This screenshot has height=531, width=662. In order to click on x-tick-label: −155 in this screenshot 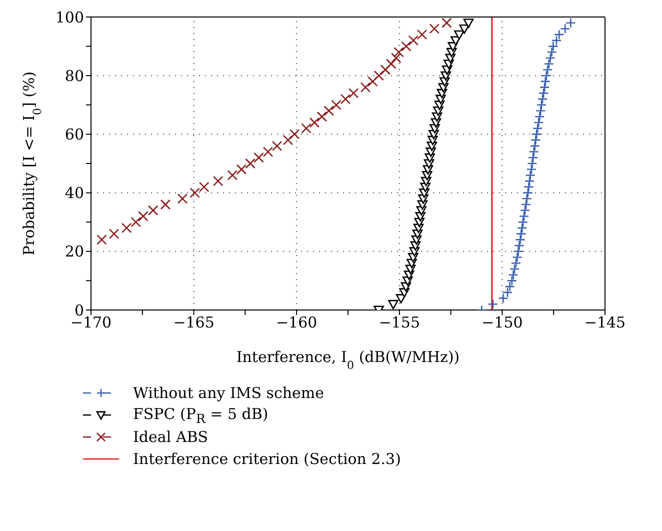, I will do `click(399, 323)`.